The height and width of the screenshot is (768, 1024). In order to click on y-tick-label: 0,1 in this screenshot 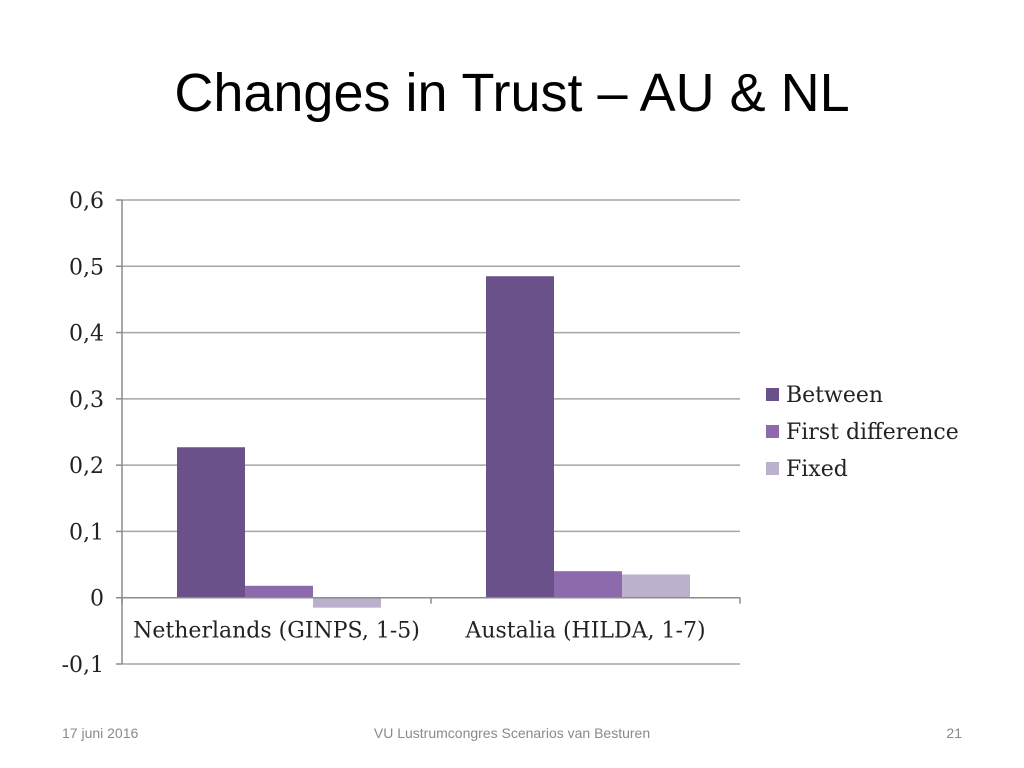, I will do `click(86, 532)`.